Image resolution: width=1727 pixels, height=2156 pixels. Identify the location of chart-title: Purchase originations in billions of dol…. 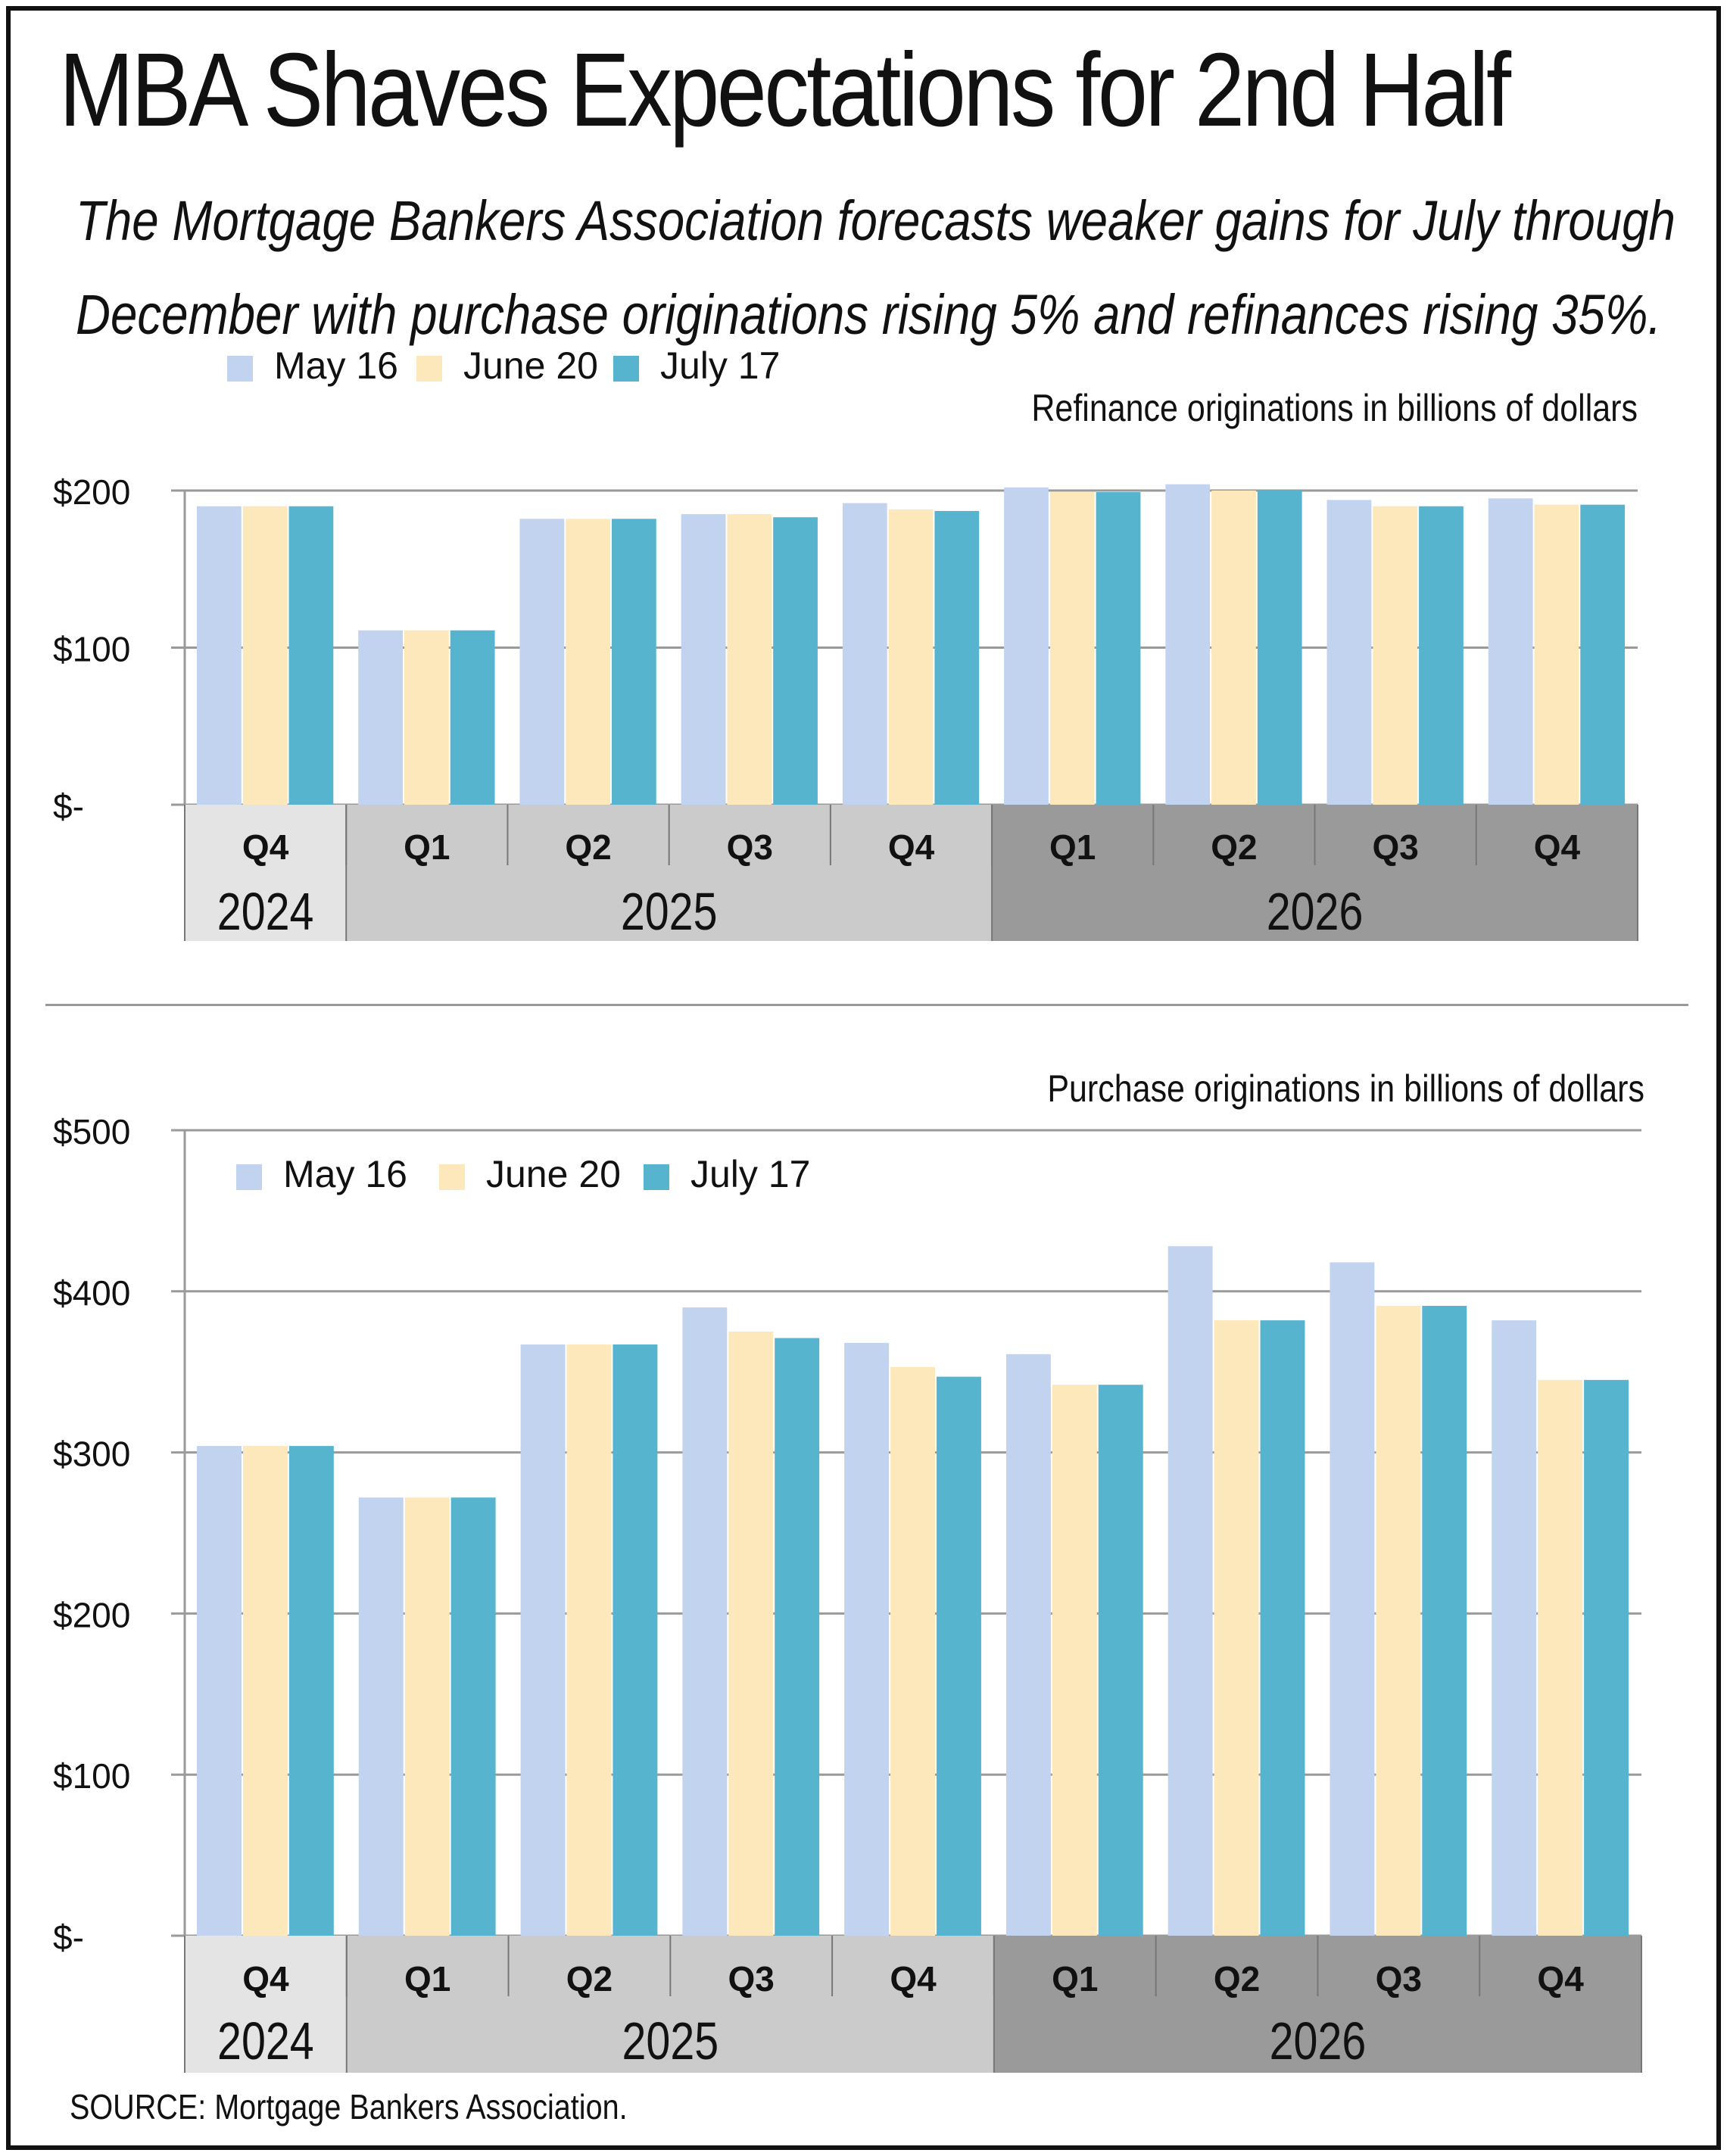
(1345, 1088).